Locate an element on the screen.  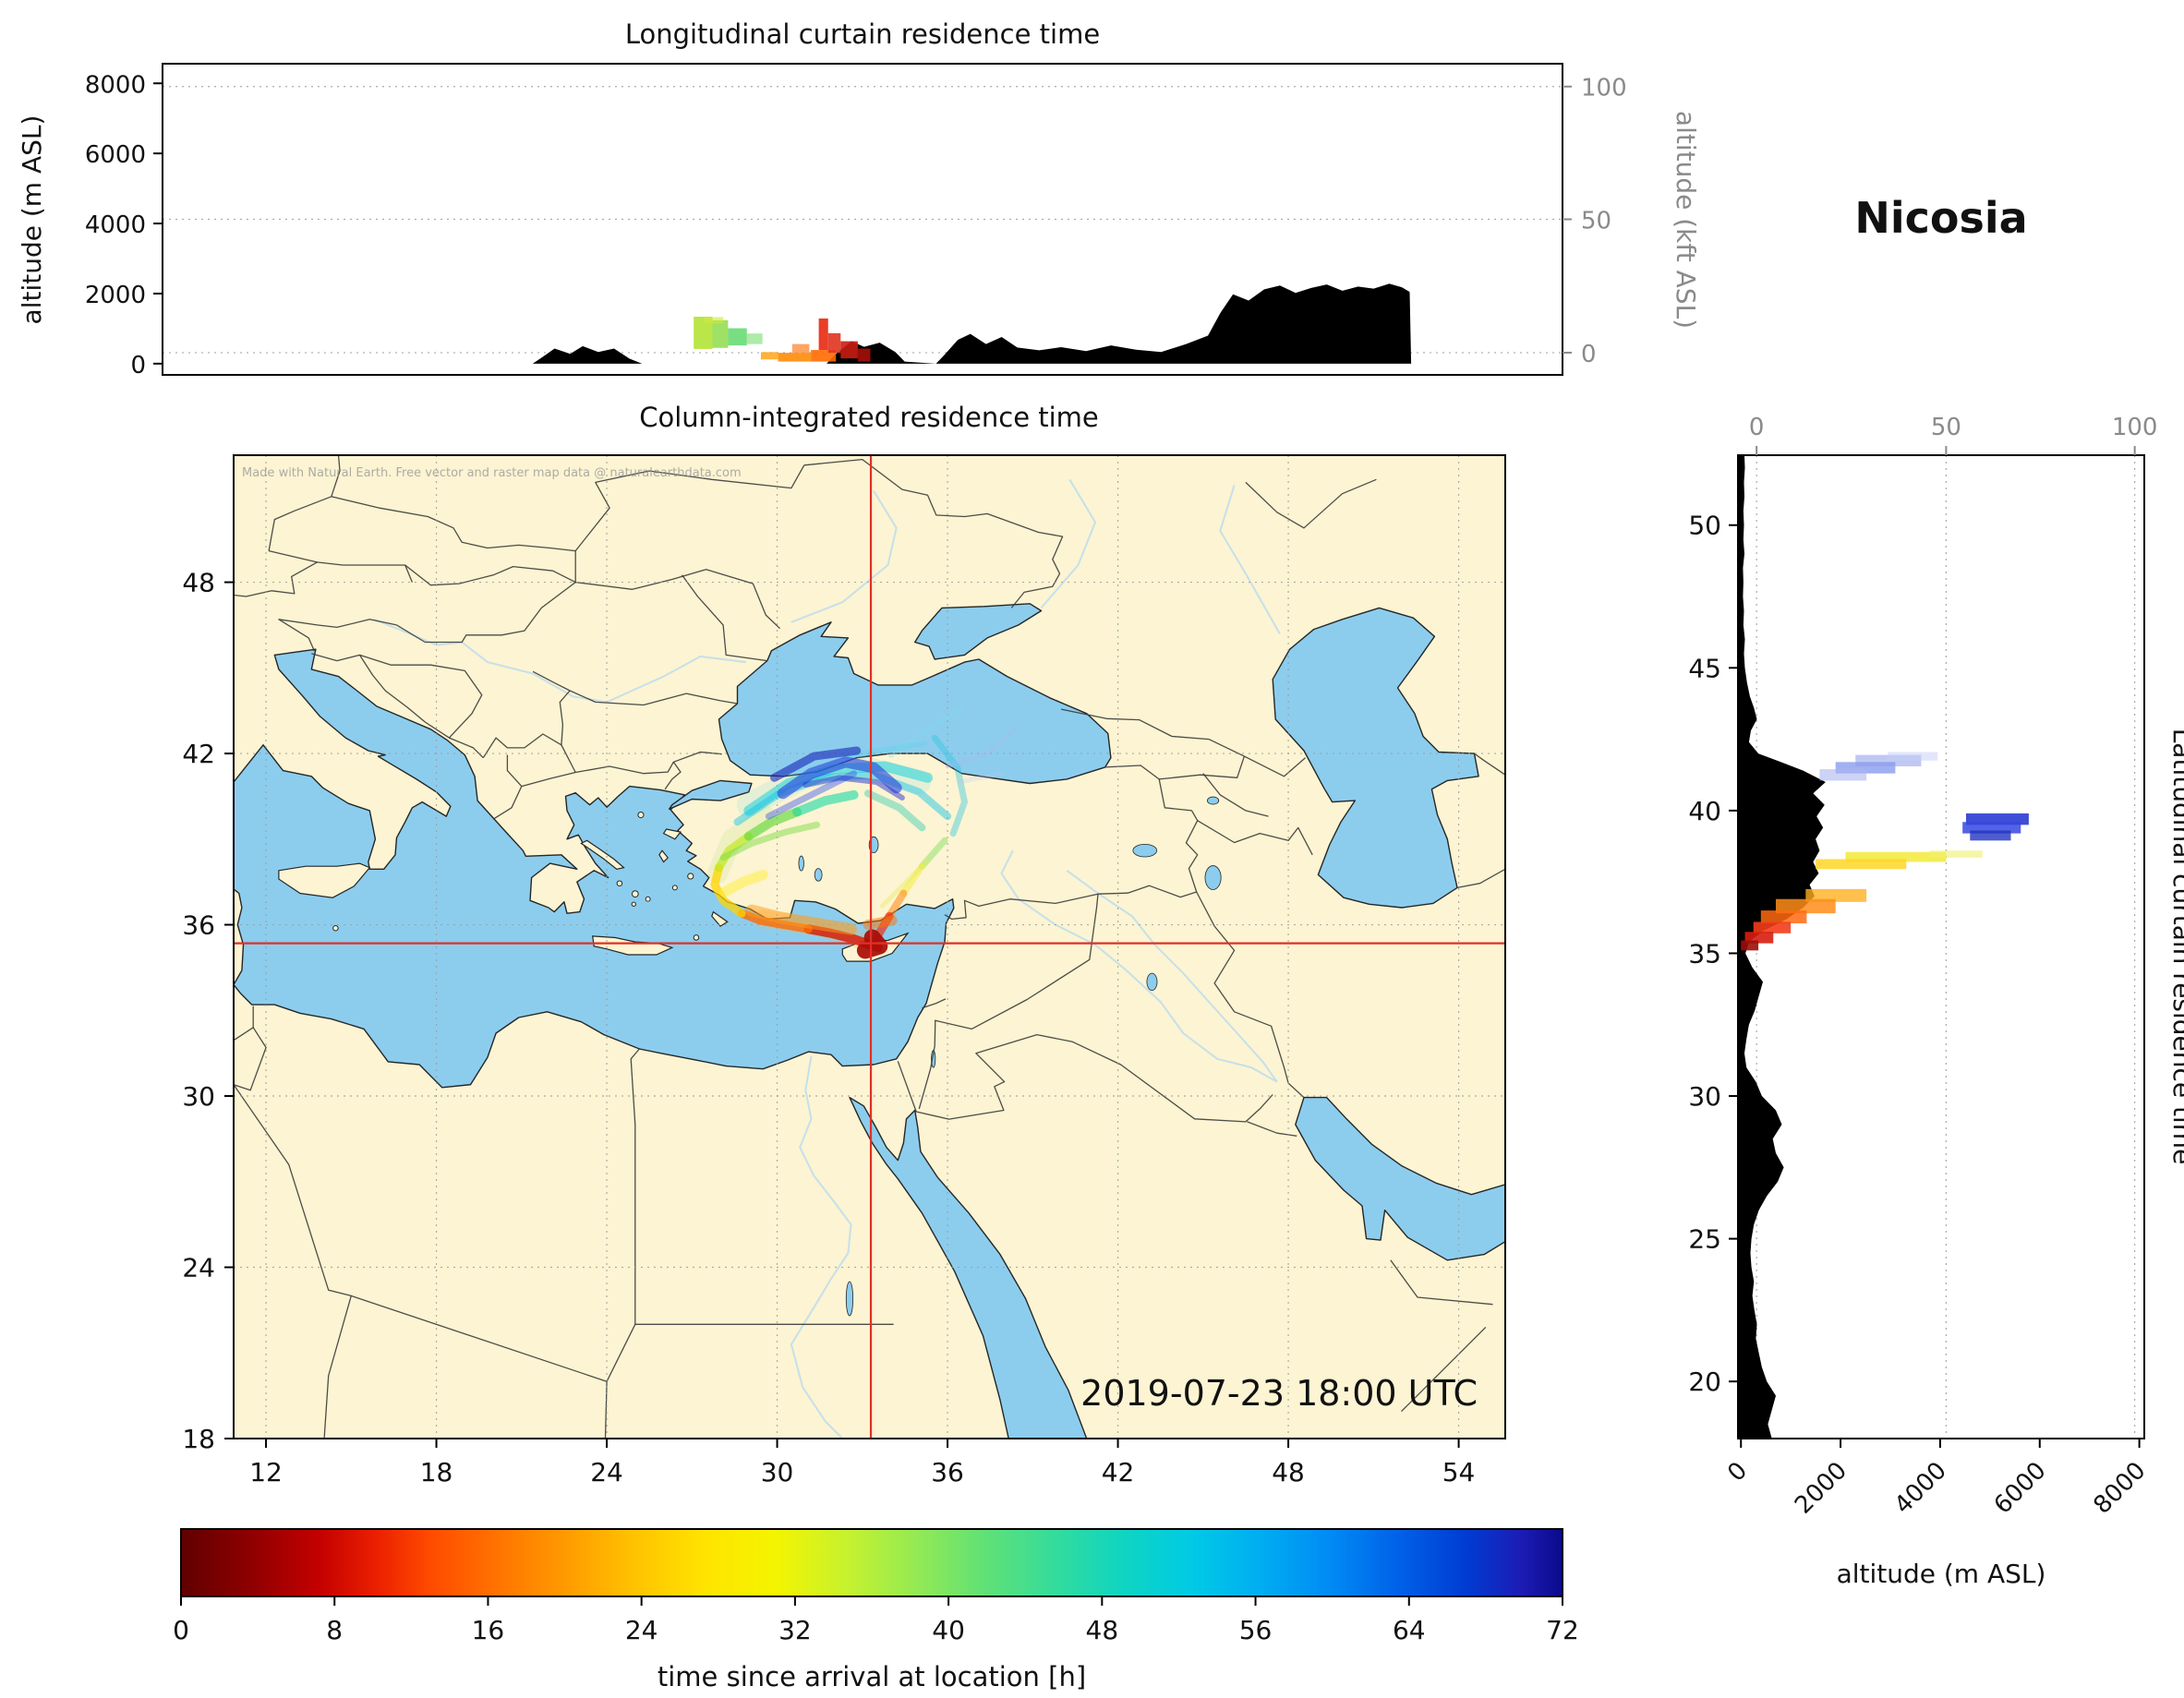
station-title: Nicosia is located at coordinates (1940, 218).